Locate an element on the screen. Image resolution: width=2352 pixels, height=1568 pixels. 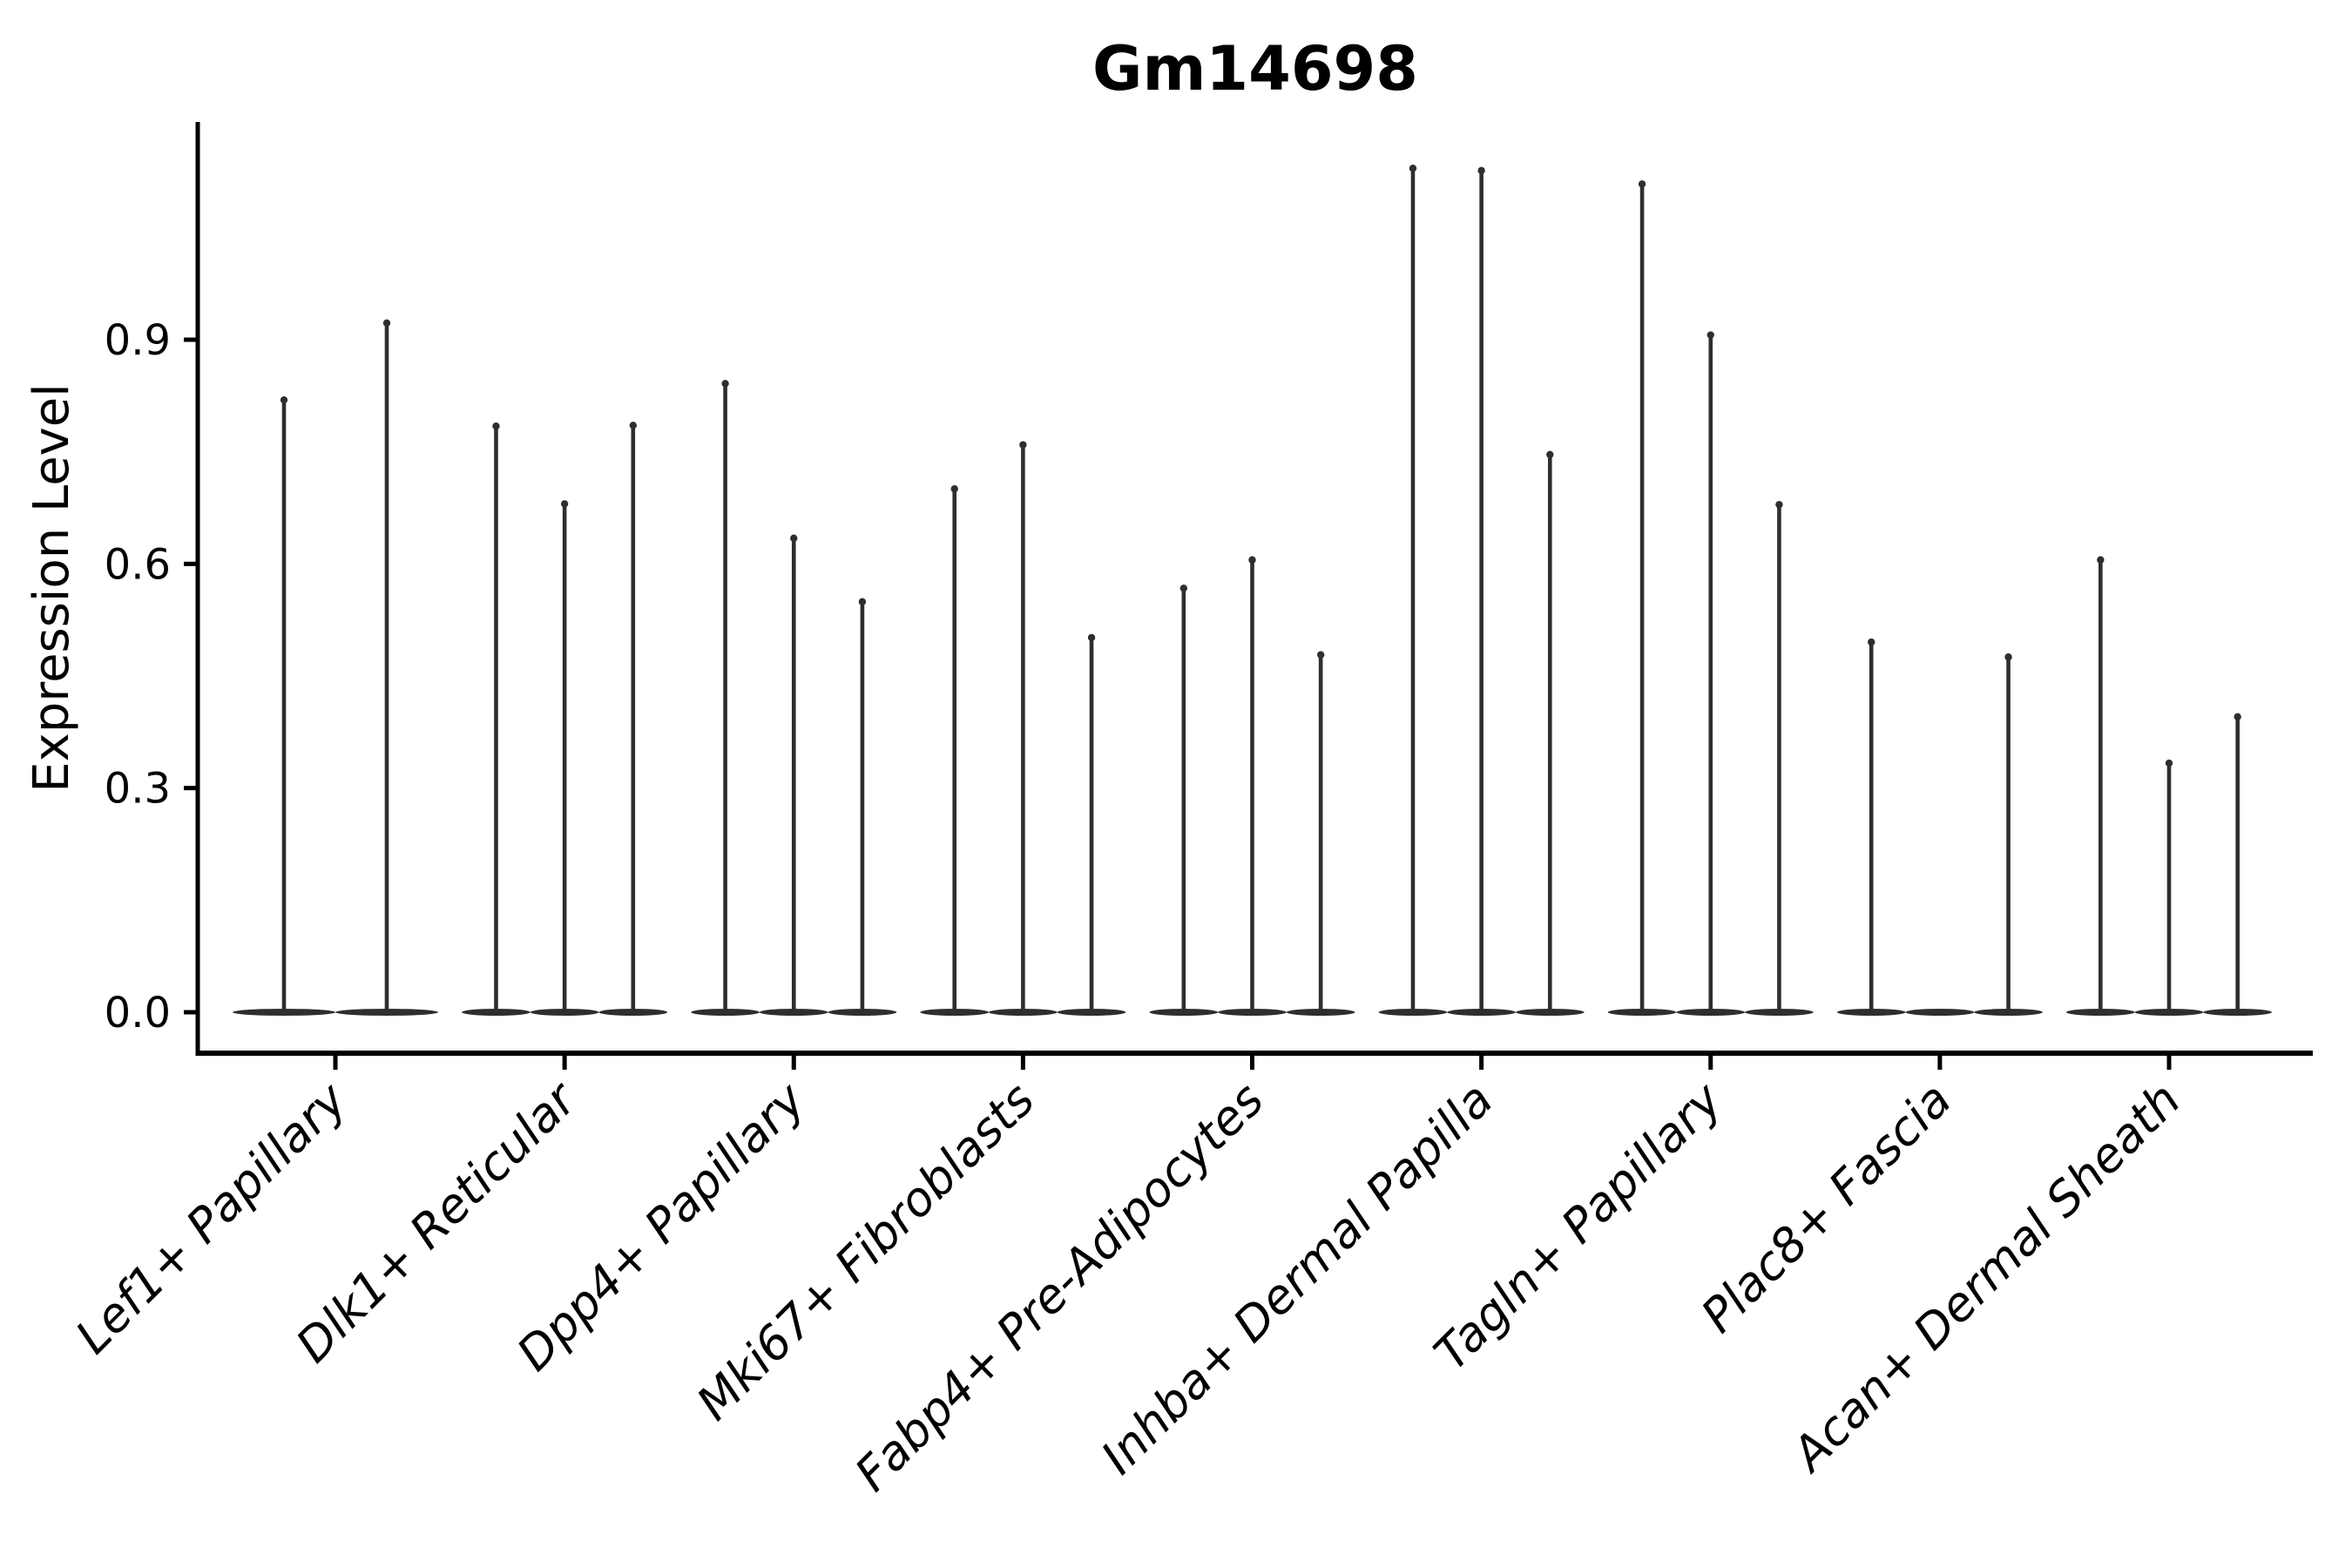
y-tick-label: 0.0 is located at coordinates (138, 1013).